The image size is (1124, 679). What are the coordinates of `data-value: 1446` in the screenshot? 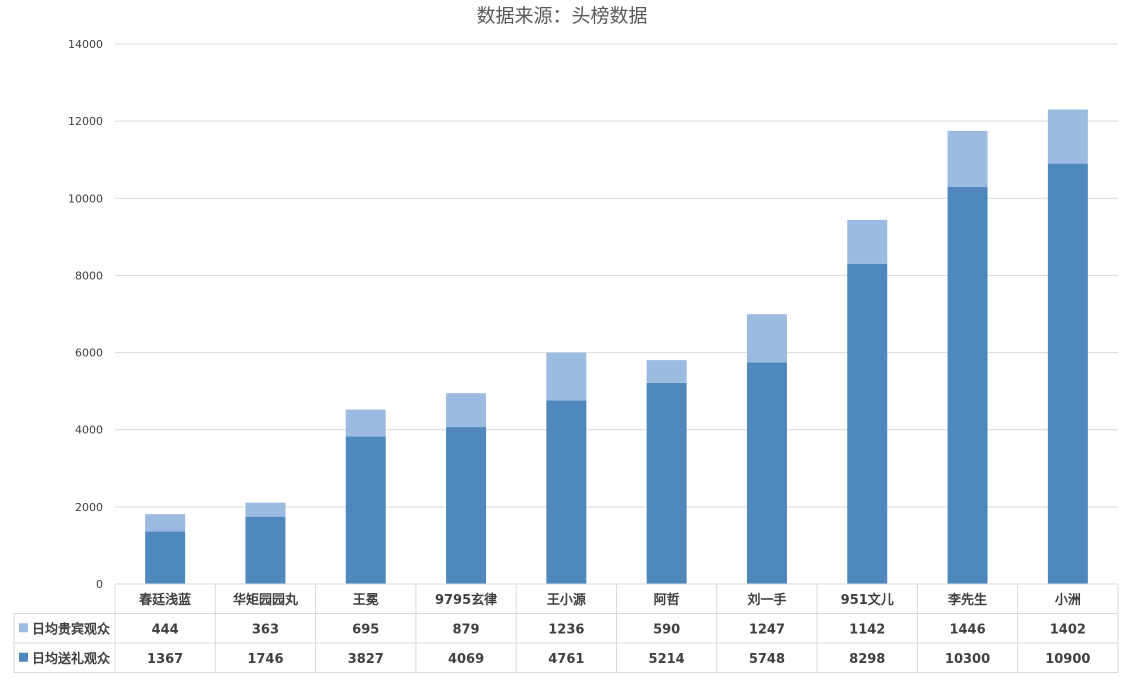 It's located at (967, 629).